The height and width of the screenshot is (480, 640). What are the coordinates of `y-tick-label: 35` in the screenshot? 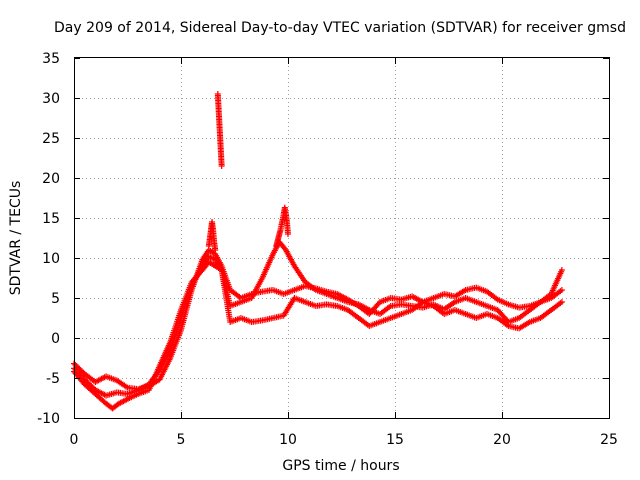 It's located at (51, 59).